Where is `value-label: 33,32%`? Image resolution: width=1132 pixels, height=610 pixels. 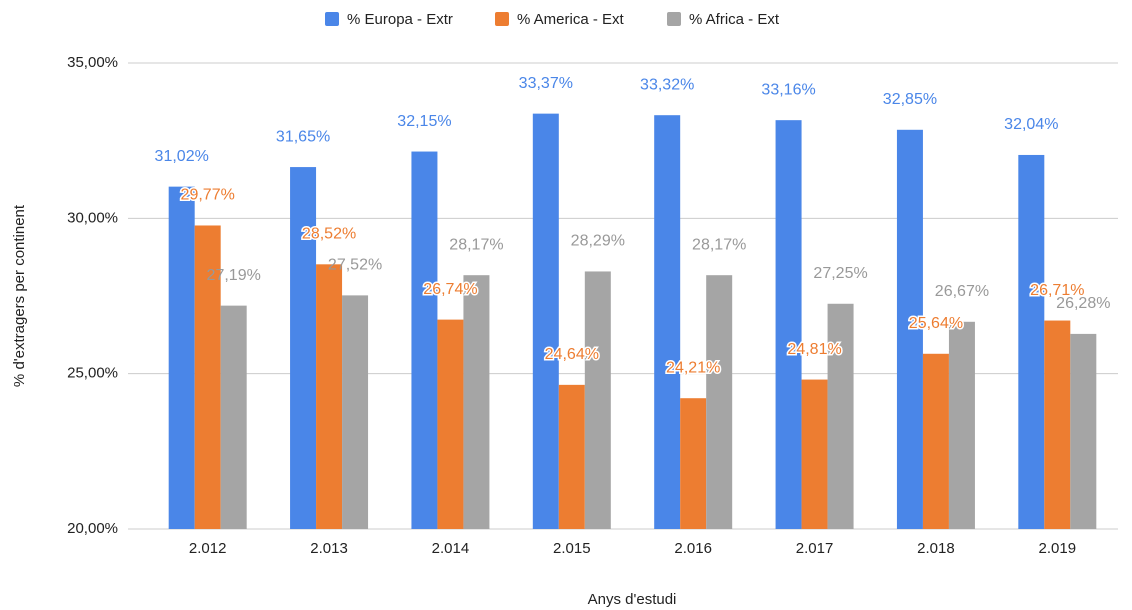
value-label: 33,32% is located at coordinates (667, 84).